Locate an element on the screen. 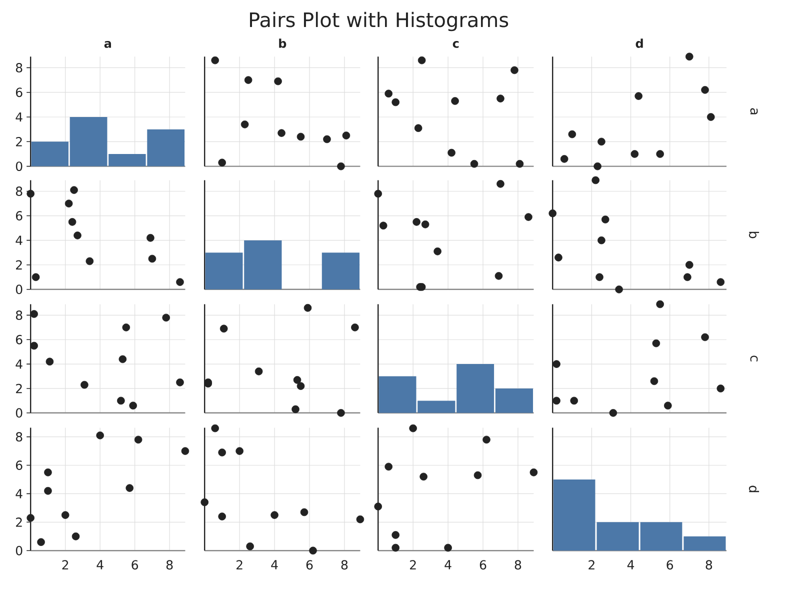 The image size is (800, 600). text: b is located at coordinates (754, 235).